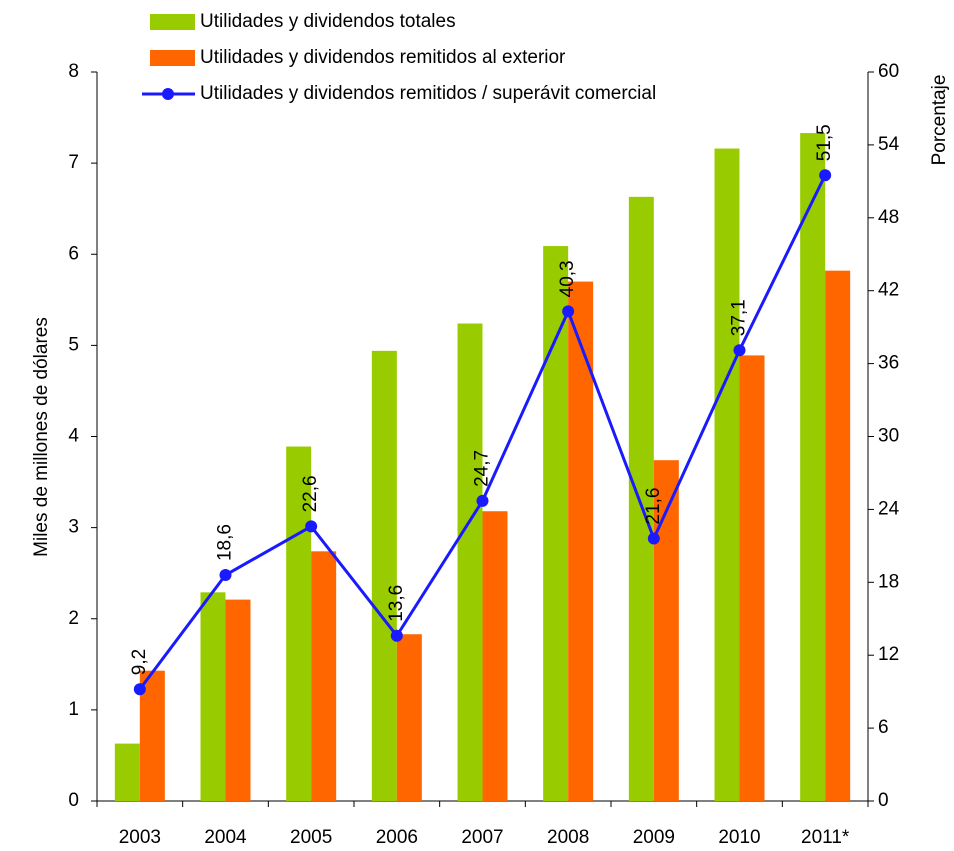  Describe the element at coordinates (939, 120) in the screenshot. I see `y2-axis-title: Porcentaje` at that location.